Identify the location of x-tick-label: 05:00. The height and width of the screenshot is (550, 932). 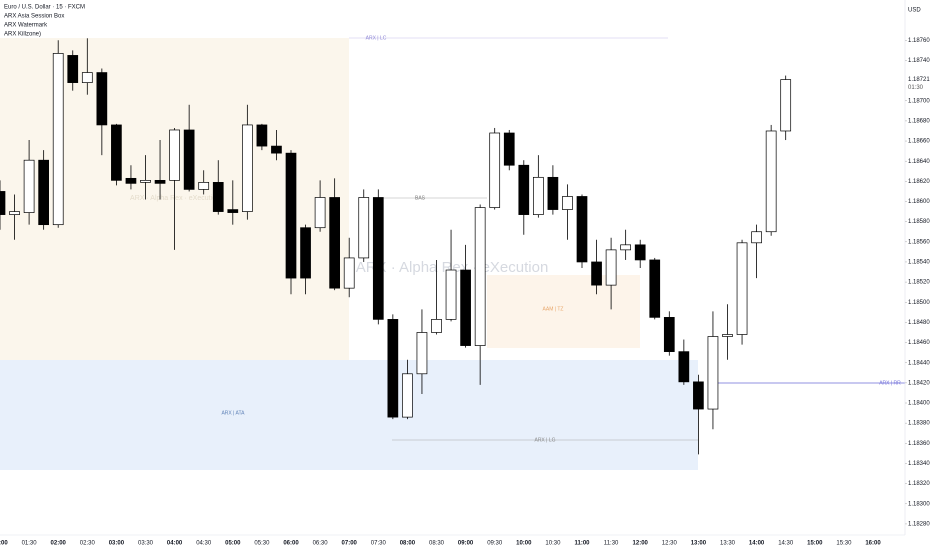
(233, 544).